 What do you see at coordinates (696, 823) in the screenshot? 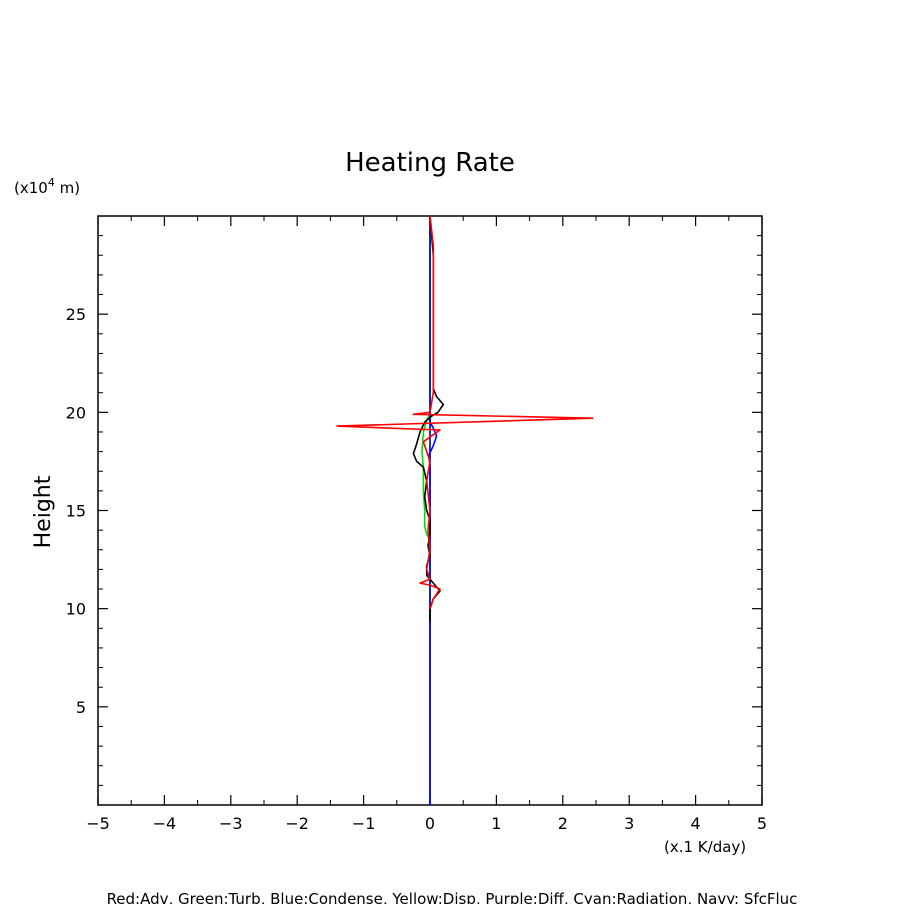
I see `x-tick-label: 4` at bounding box center [696, 823].